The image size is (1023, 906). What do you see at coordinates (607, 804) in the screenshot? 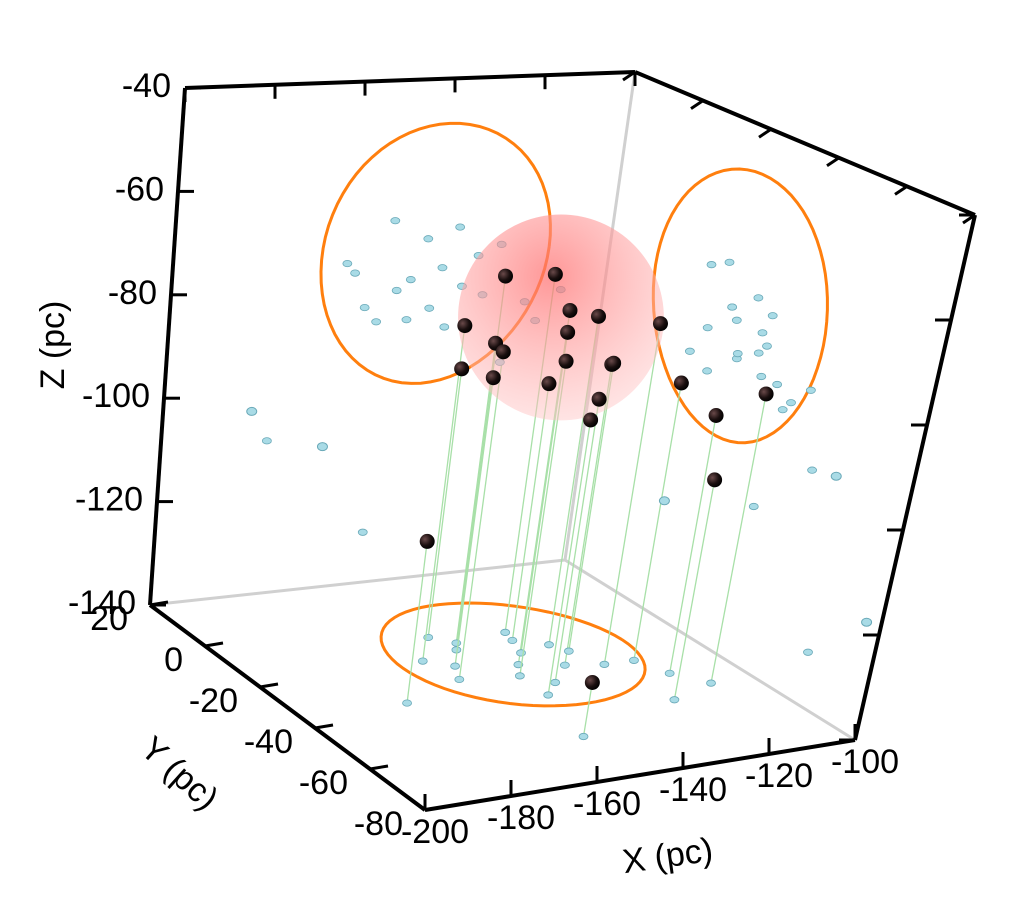
I see `x-tick-label: -160` at bounding box center [607, 804].